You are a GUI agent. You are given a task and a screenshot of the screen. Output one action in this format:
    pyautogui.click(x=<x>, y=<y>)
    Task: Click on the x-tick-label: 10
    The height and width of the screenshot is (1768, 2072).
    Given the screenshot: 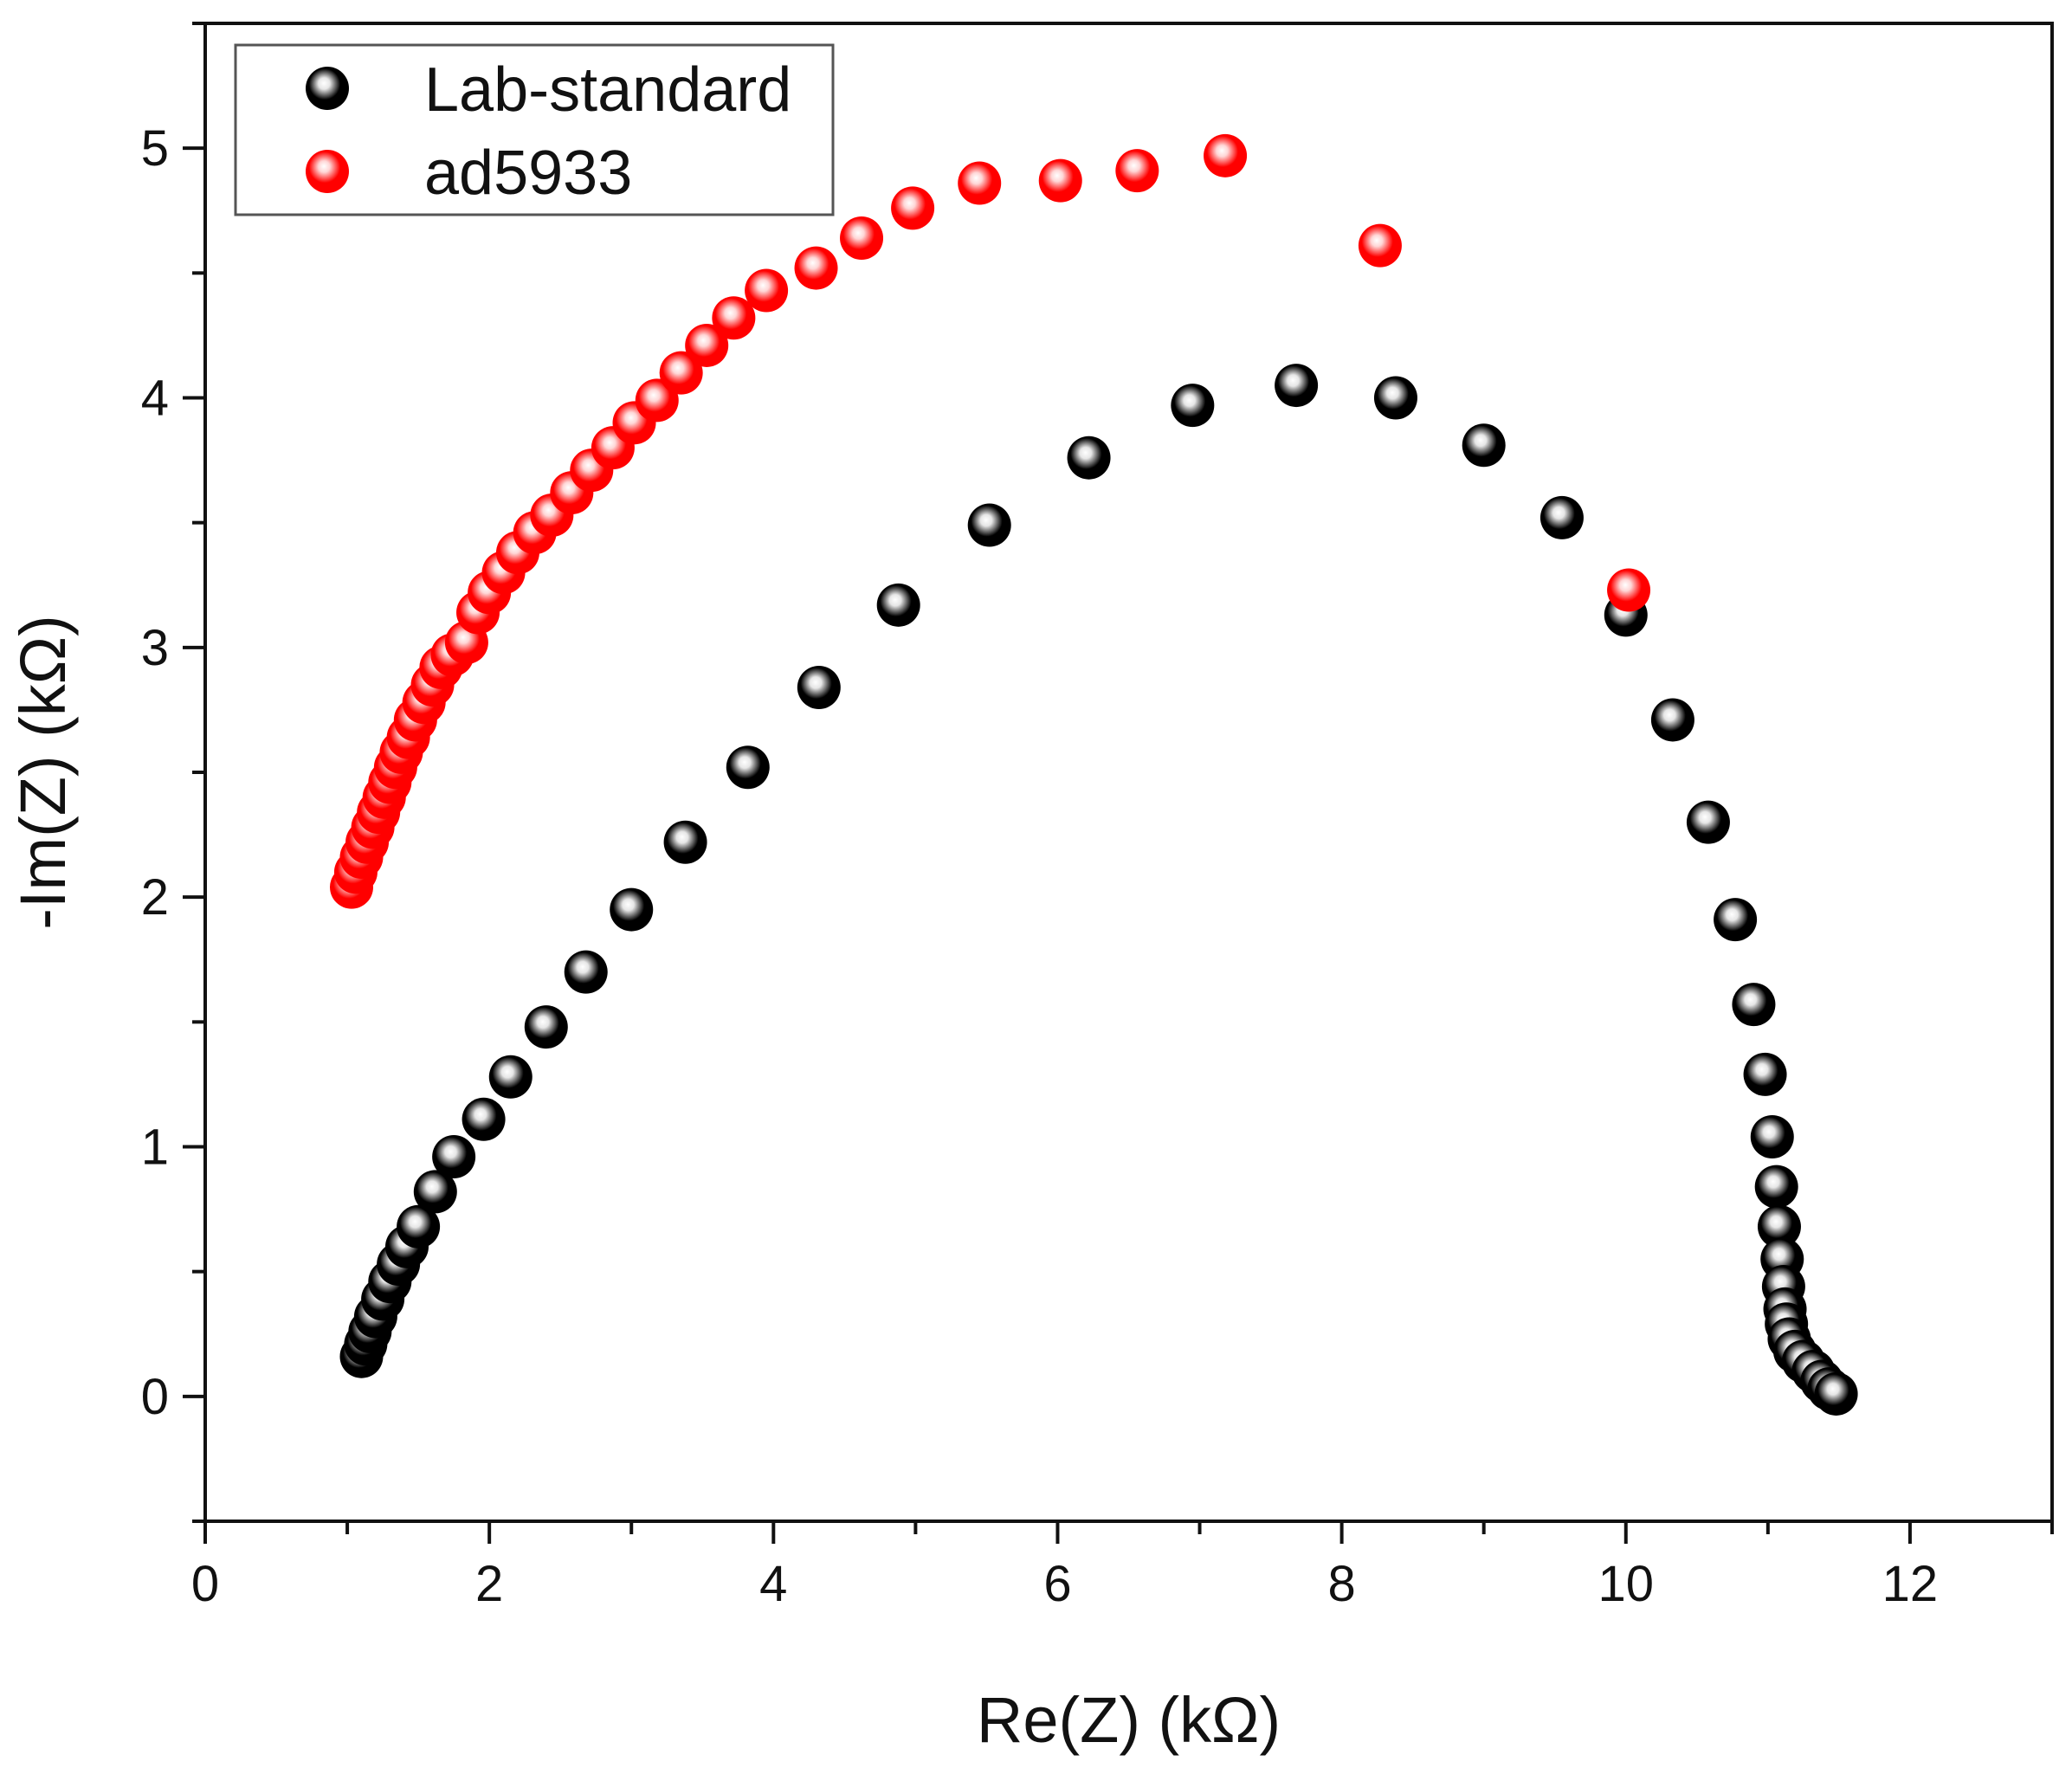 What is the action you would take?
    pyautogui.click(x=1626, y=1584)
    